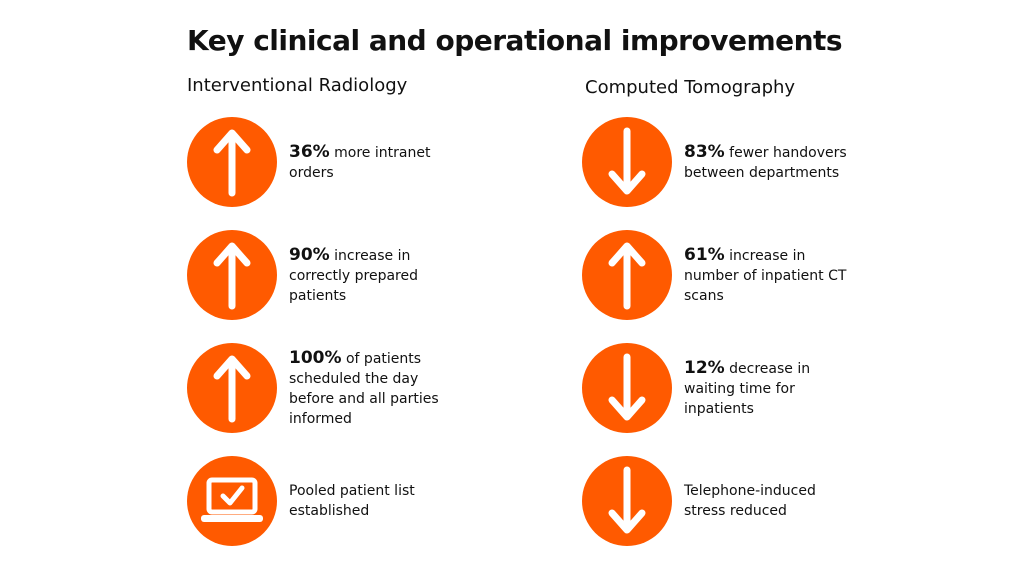 The height and width of the screenshot is (576, 1024). I want to click on stat-text: 36% more intranet orders, so click(376, 162).